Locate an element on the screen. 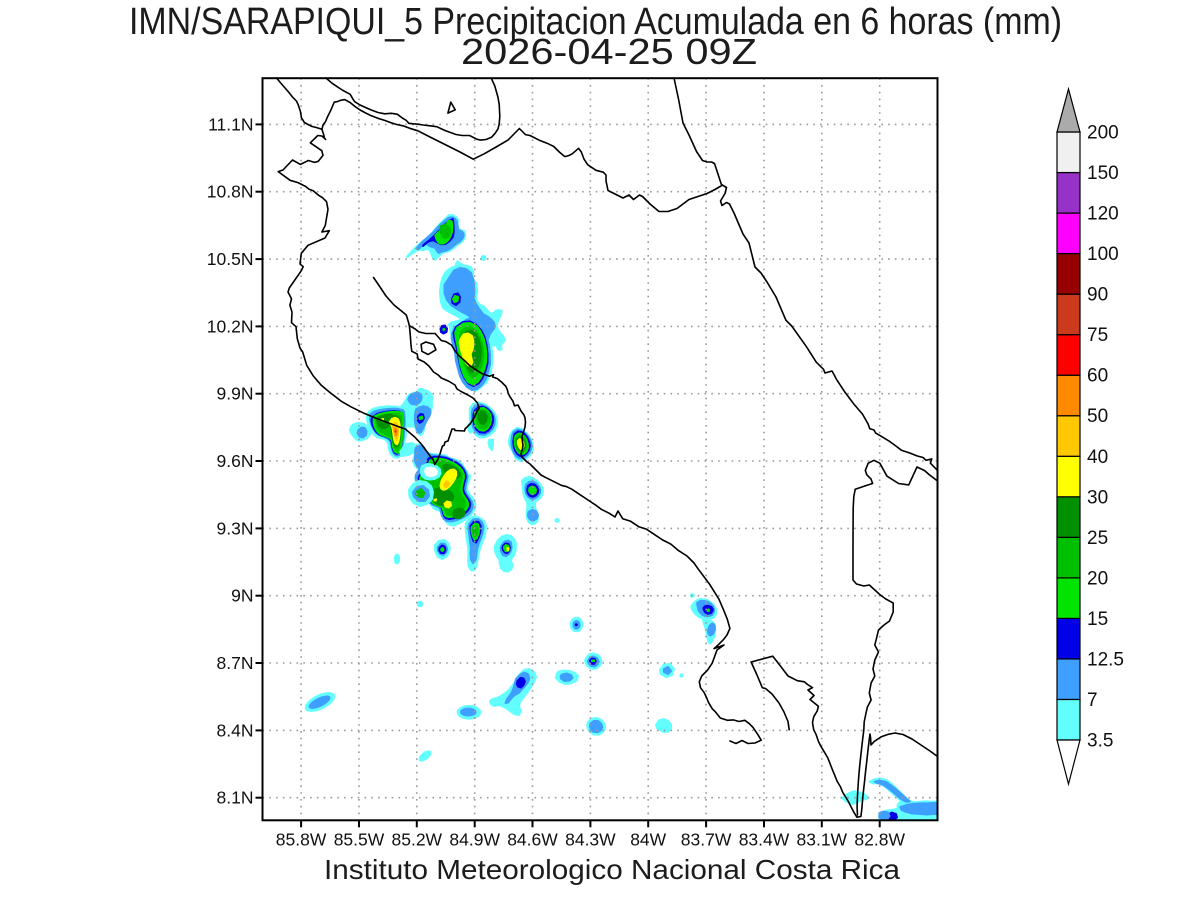 The image size is (1200, 900). svg-text: 85.2W is located at coordinates (417, 840).